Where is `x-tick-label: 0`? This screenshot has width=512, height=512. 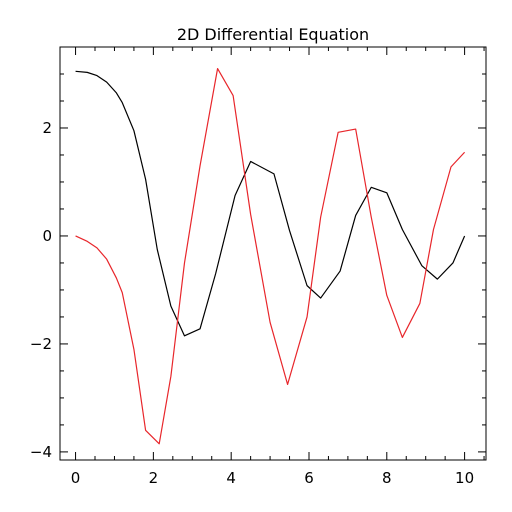 x-tick-label: 0 is located at coordinates (76, 478).